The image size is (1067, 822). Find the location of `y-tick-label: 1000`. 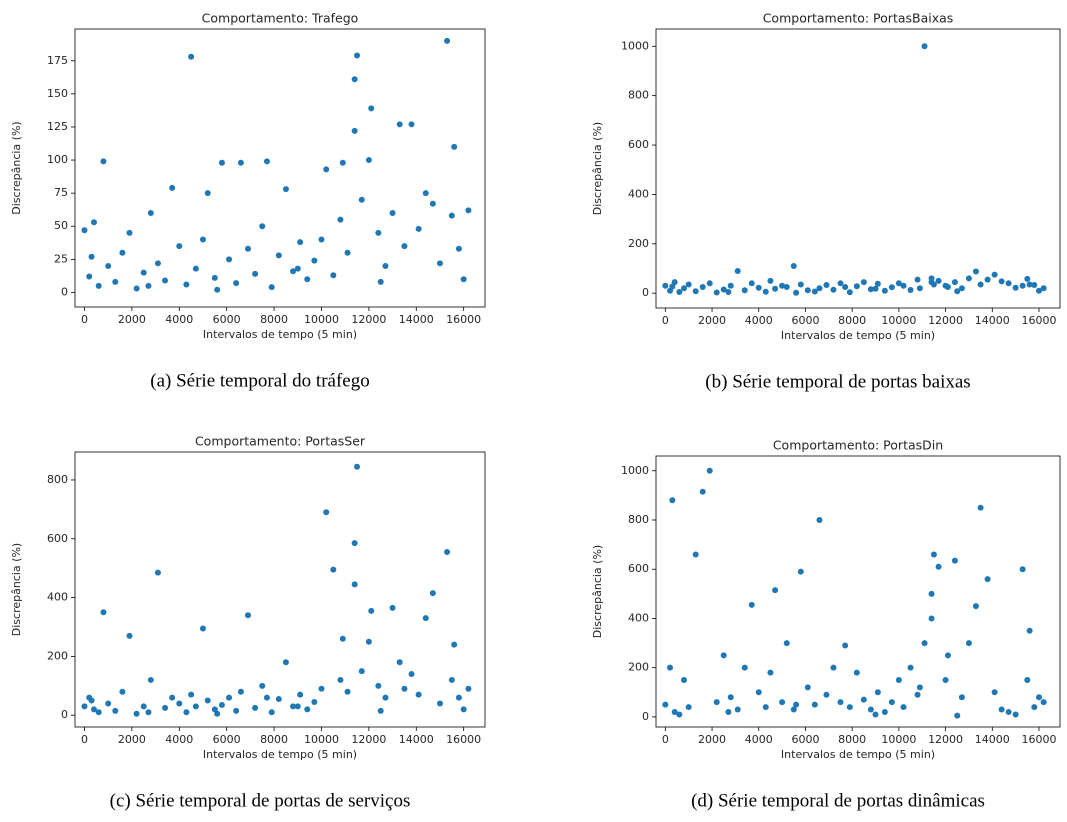

y-tick-label: 1000 is located at coordinates (635, 45).